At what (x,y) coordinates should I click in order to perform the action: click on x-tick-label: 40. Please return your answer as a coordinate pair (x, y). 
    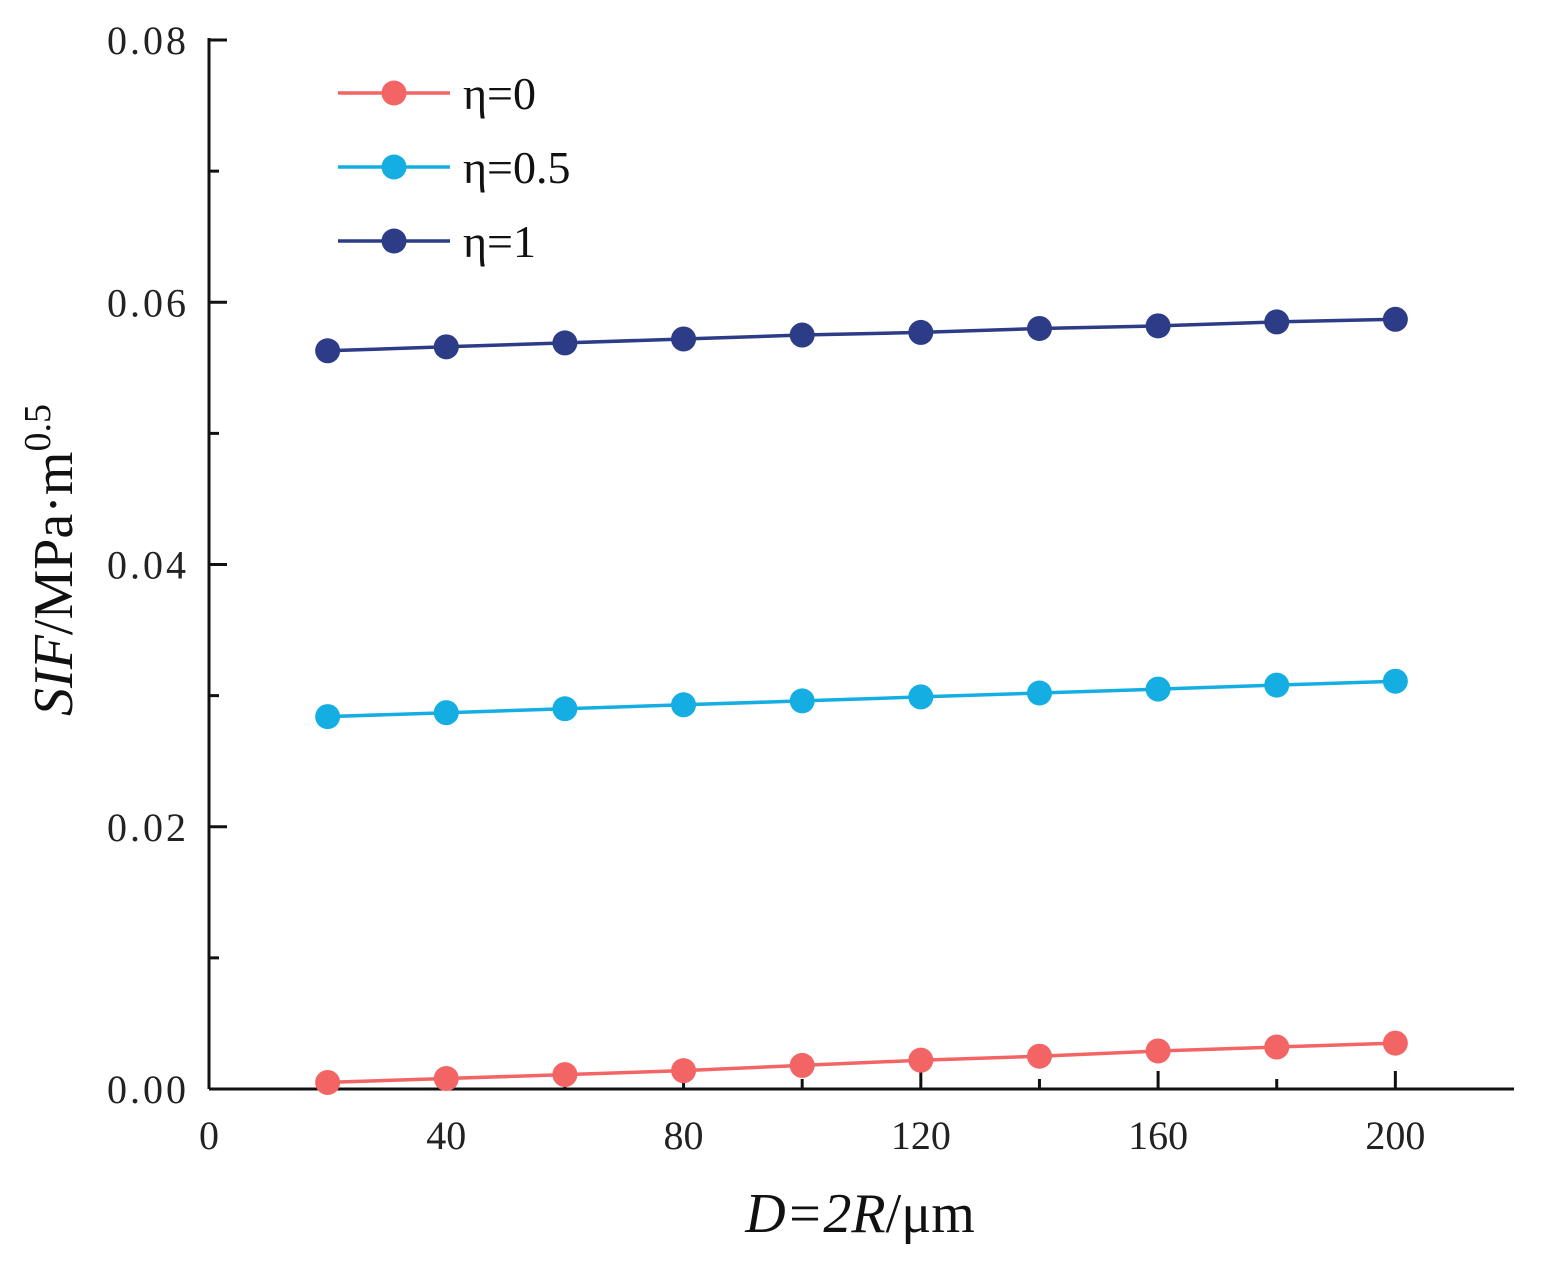
    Looking at the image, I should click on (446, 1135).